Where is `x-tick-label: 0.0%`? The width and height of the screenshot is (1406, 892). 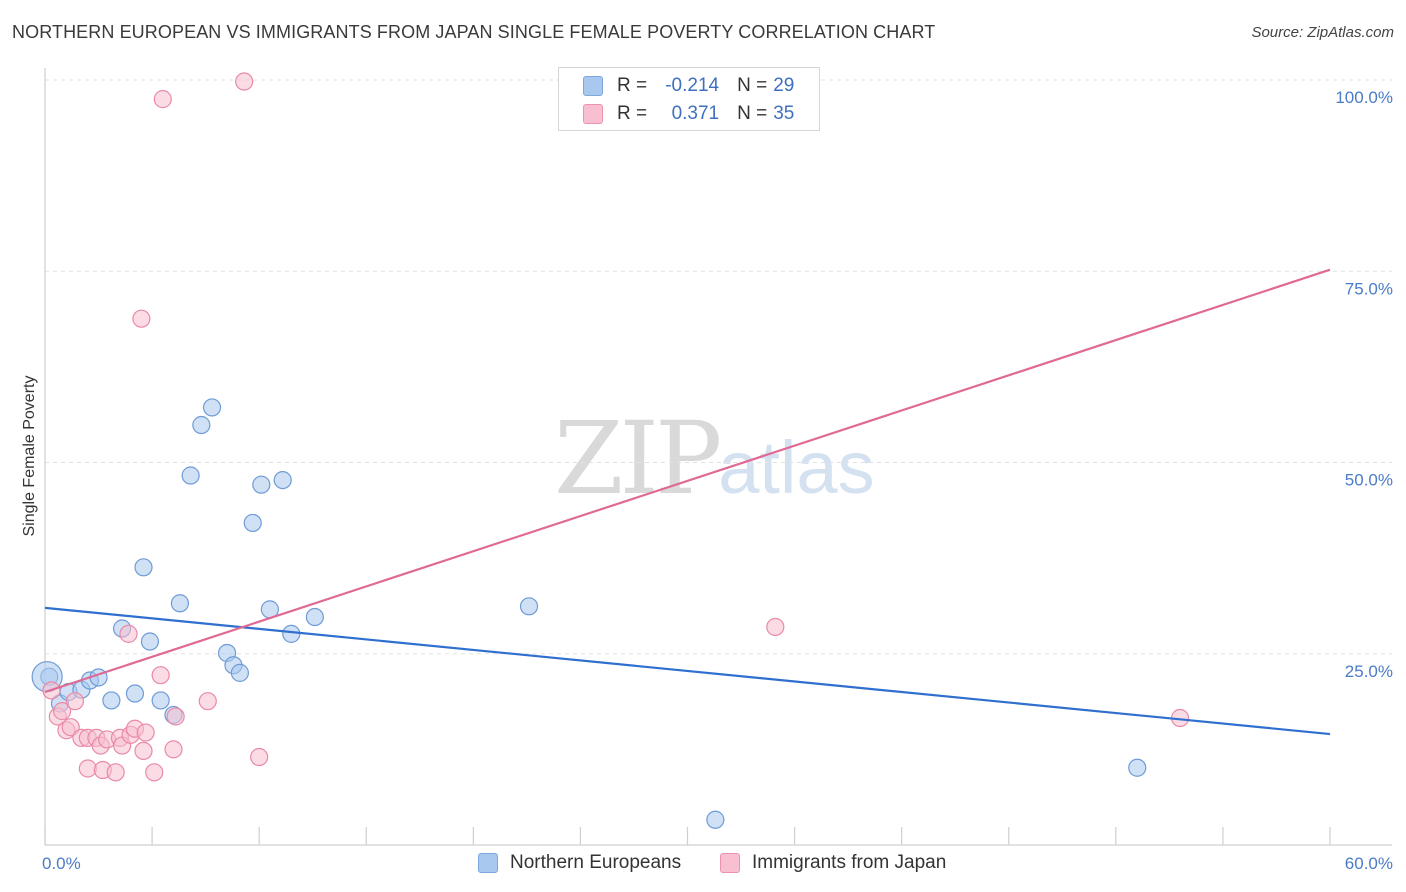
x-tick-label: 0.0% is located at coordinates (61, 863).